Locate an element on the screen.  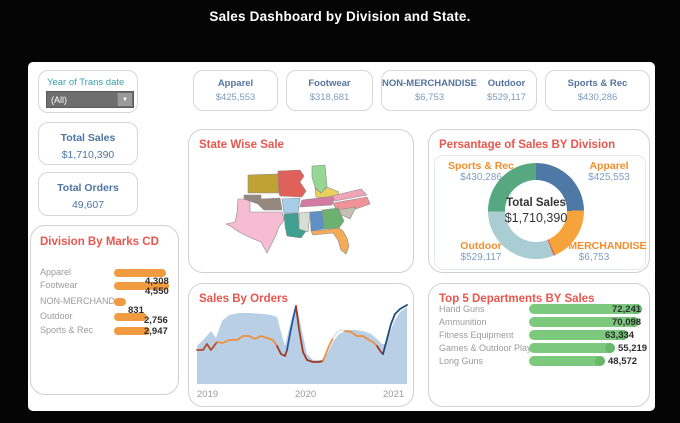
x-tick-2019: 2019 is located at coordinates (208, 394).